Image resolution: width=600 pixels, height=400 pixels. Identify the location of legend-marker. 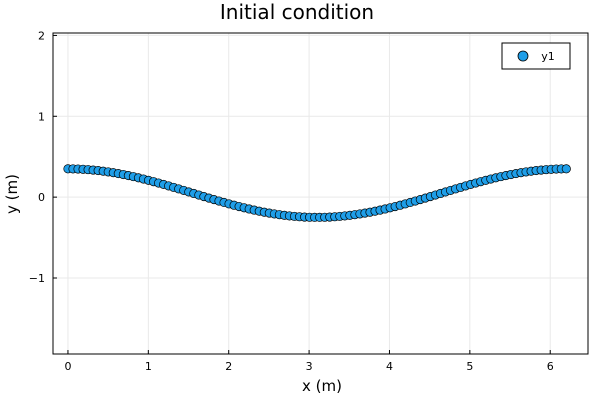
(523, 56).